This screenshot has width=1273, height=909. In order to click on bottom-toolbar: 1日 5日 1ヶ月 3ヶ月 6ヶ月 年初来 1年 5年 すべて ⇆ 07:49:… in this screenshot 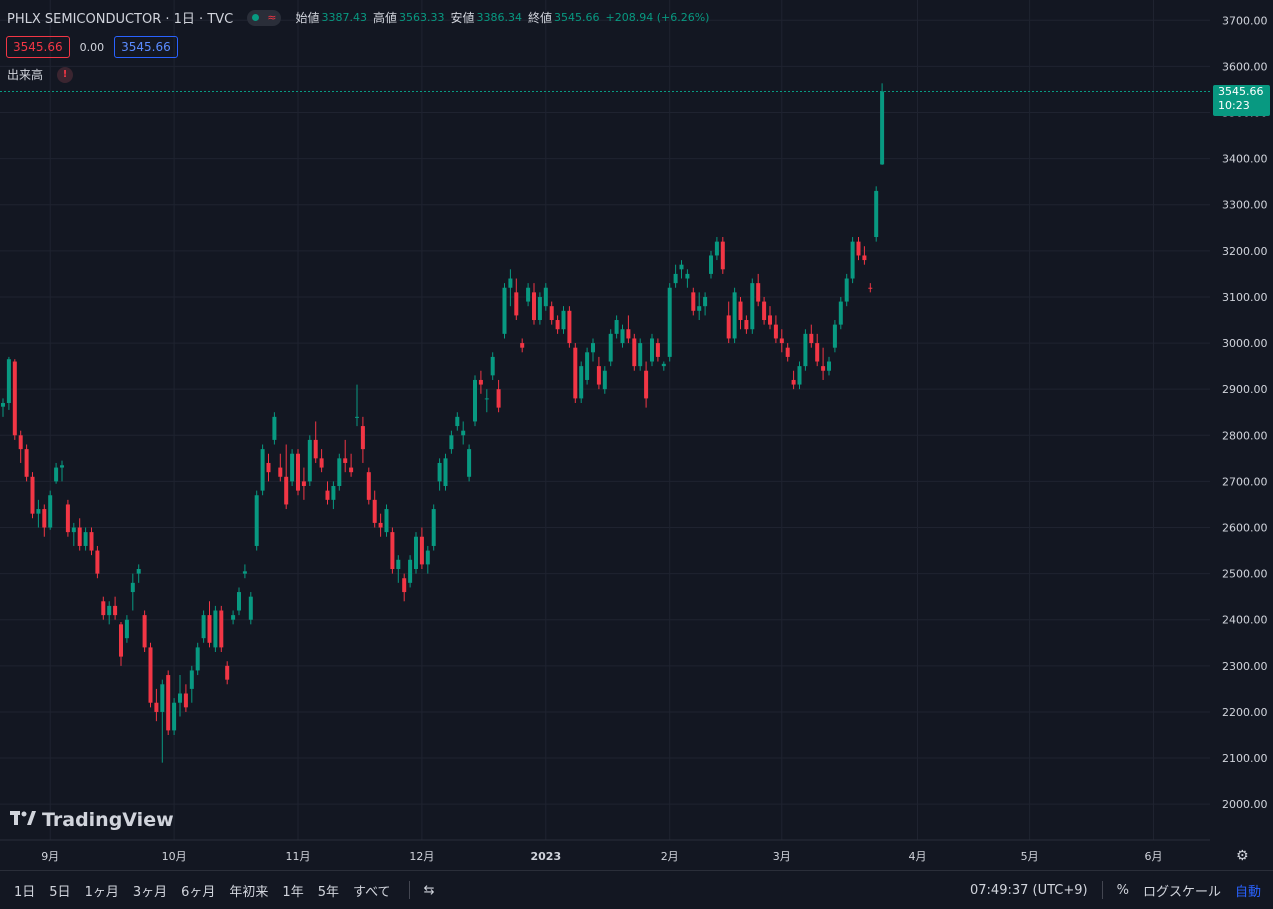, I will do `click(636, 889)`.